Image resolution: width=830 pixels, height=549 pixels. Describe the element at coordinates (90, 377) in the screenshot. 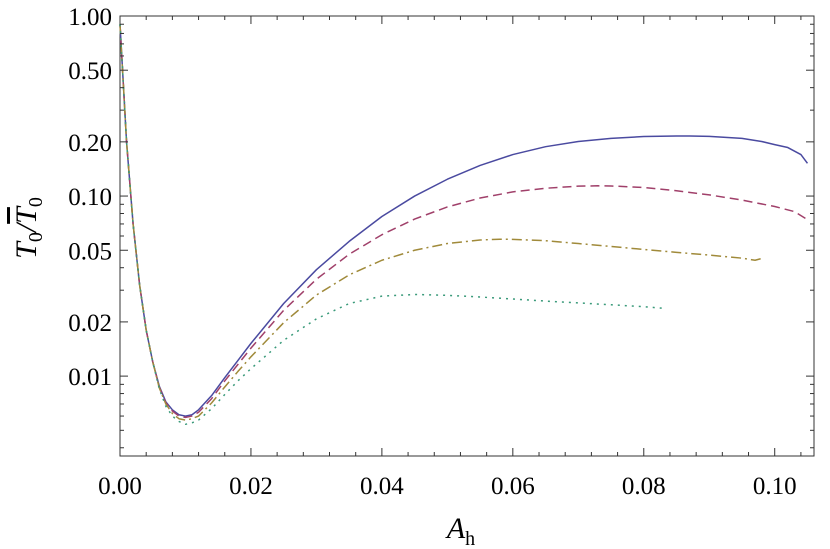

I see `y-tick-label: 0.01` at that location.